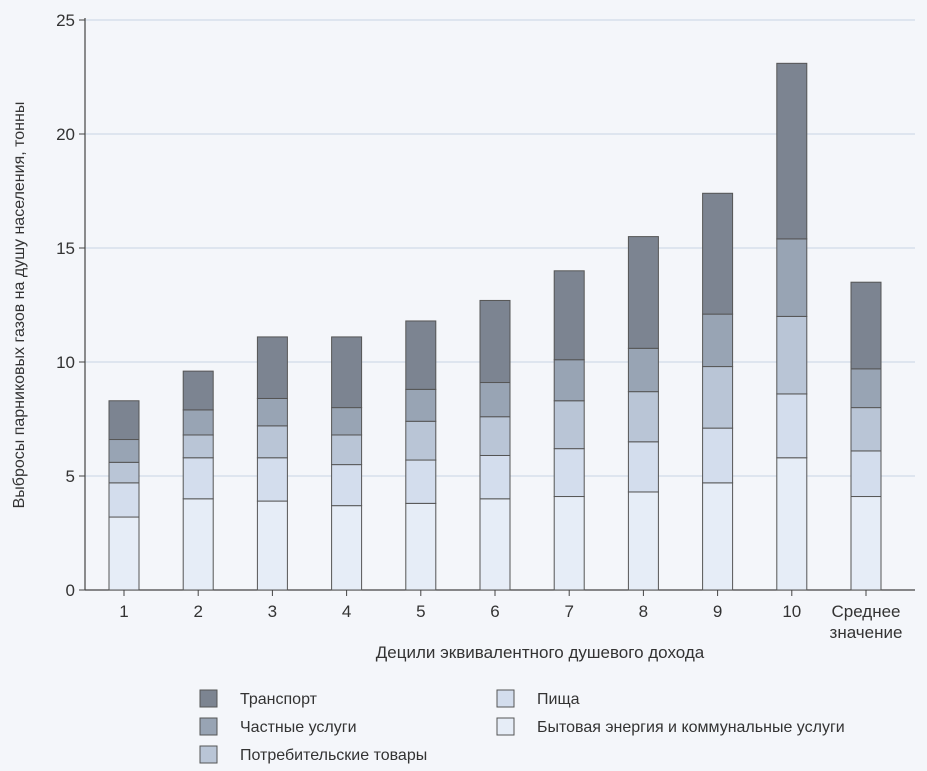  I want to click on y-tick-label: 0, so click(70, 590).